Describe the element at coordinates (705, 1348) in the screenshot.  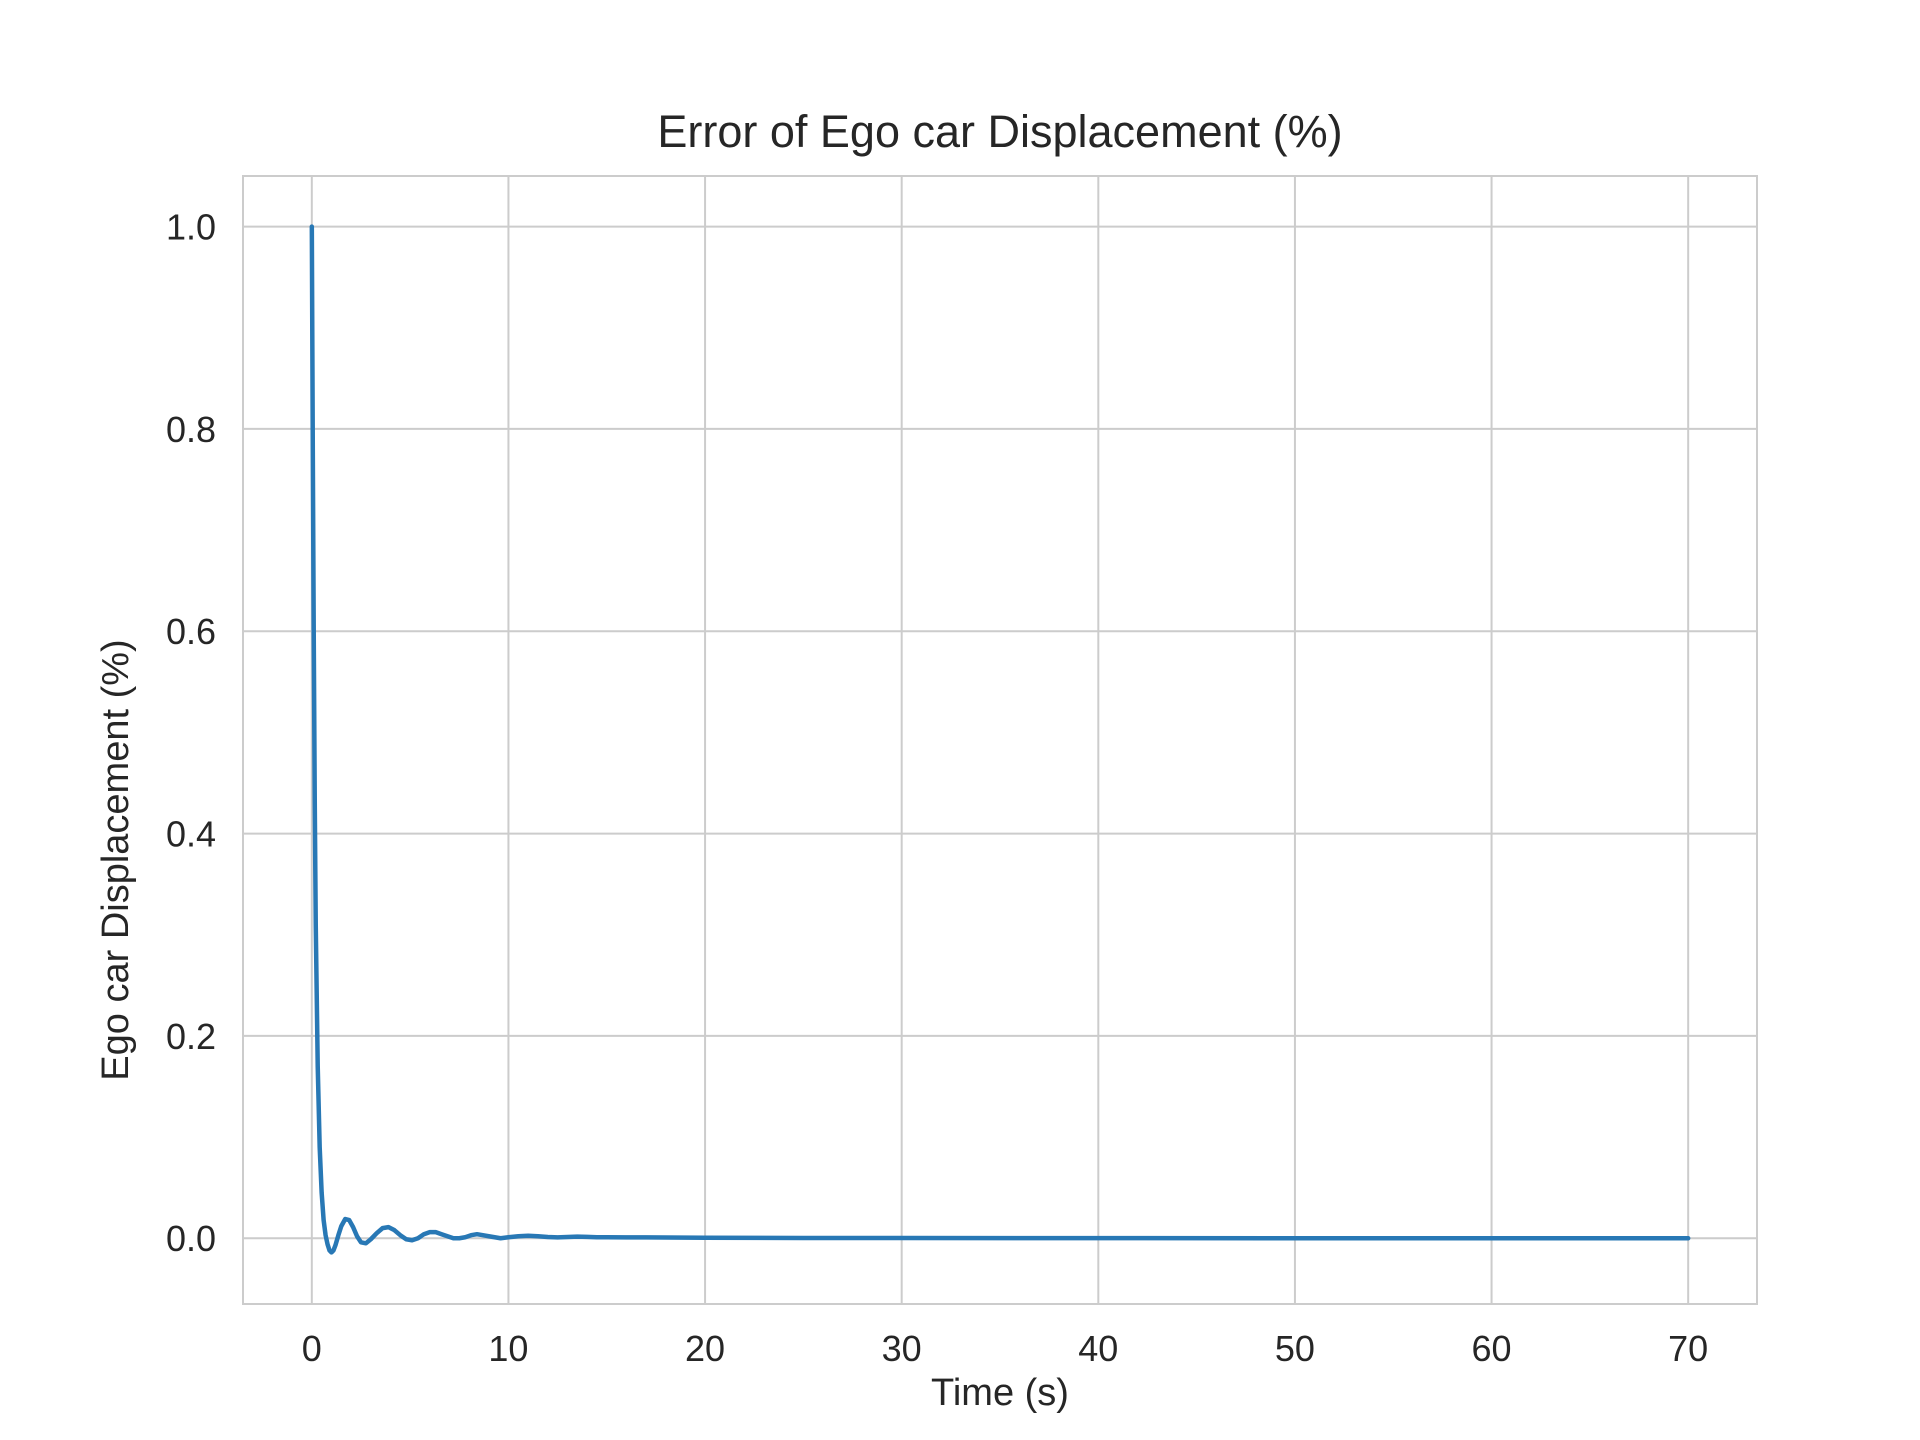
I see `x-tick-label: 20` at that location.